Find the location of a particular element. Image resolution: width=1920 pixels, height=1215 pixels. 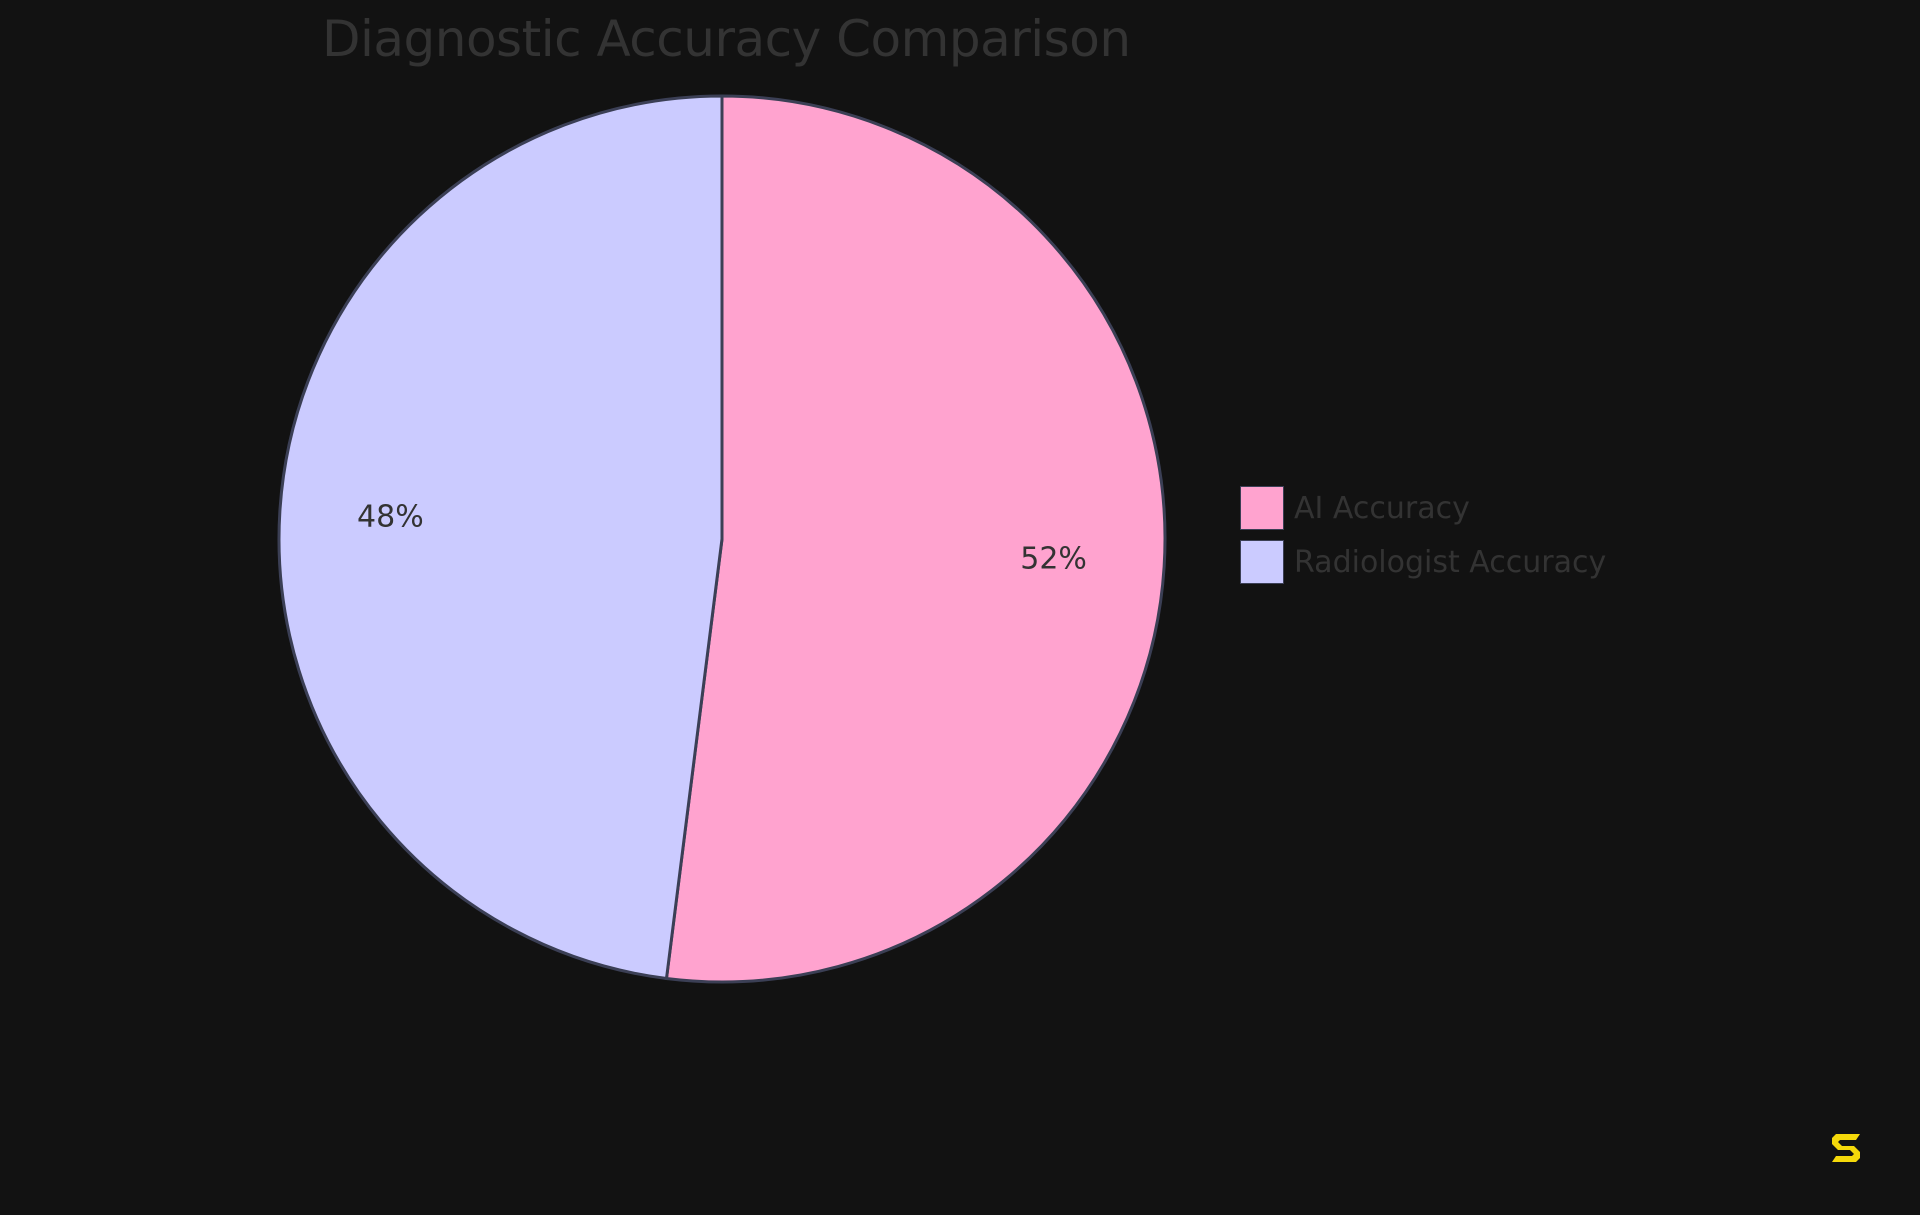

legend-label: Radiologist Accuracy is located at coordinates (1450, 562).